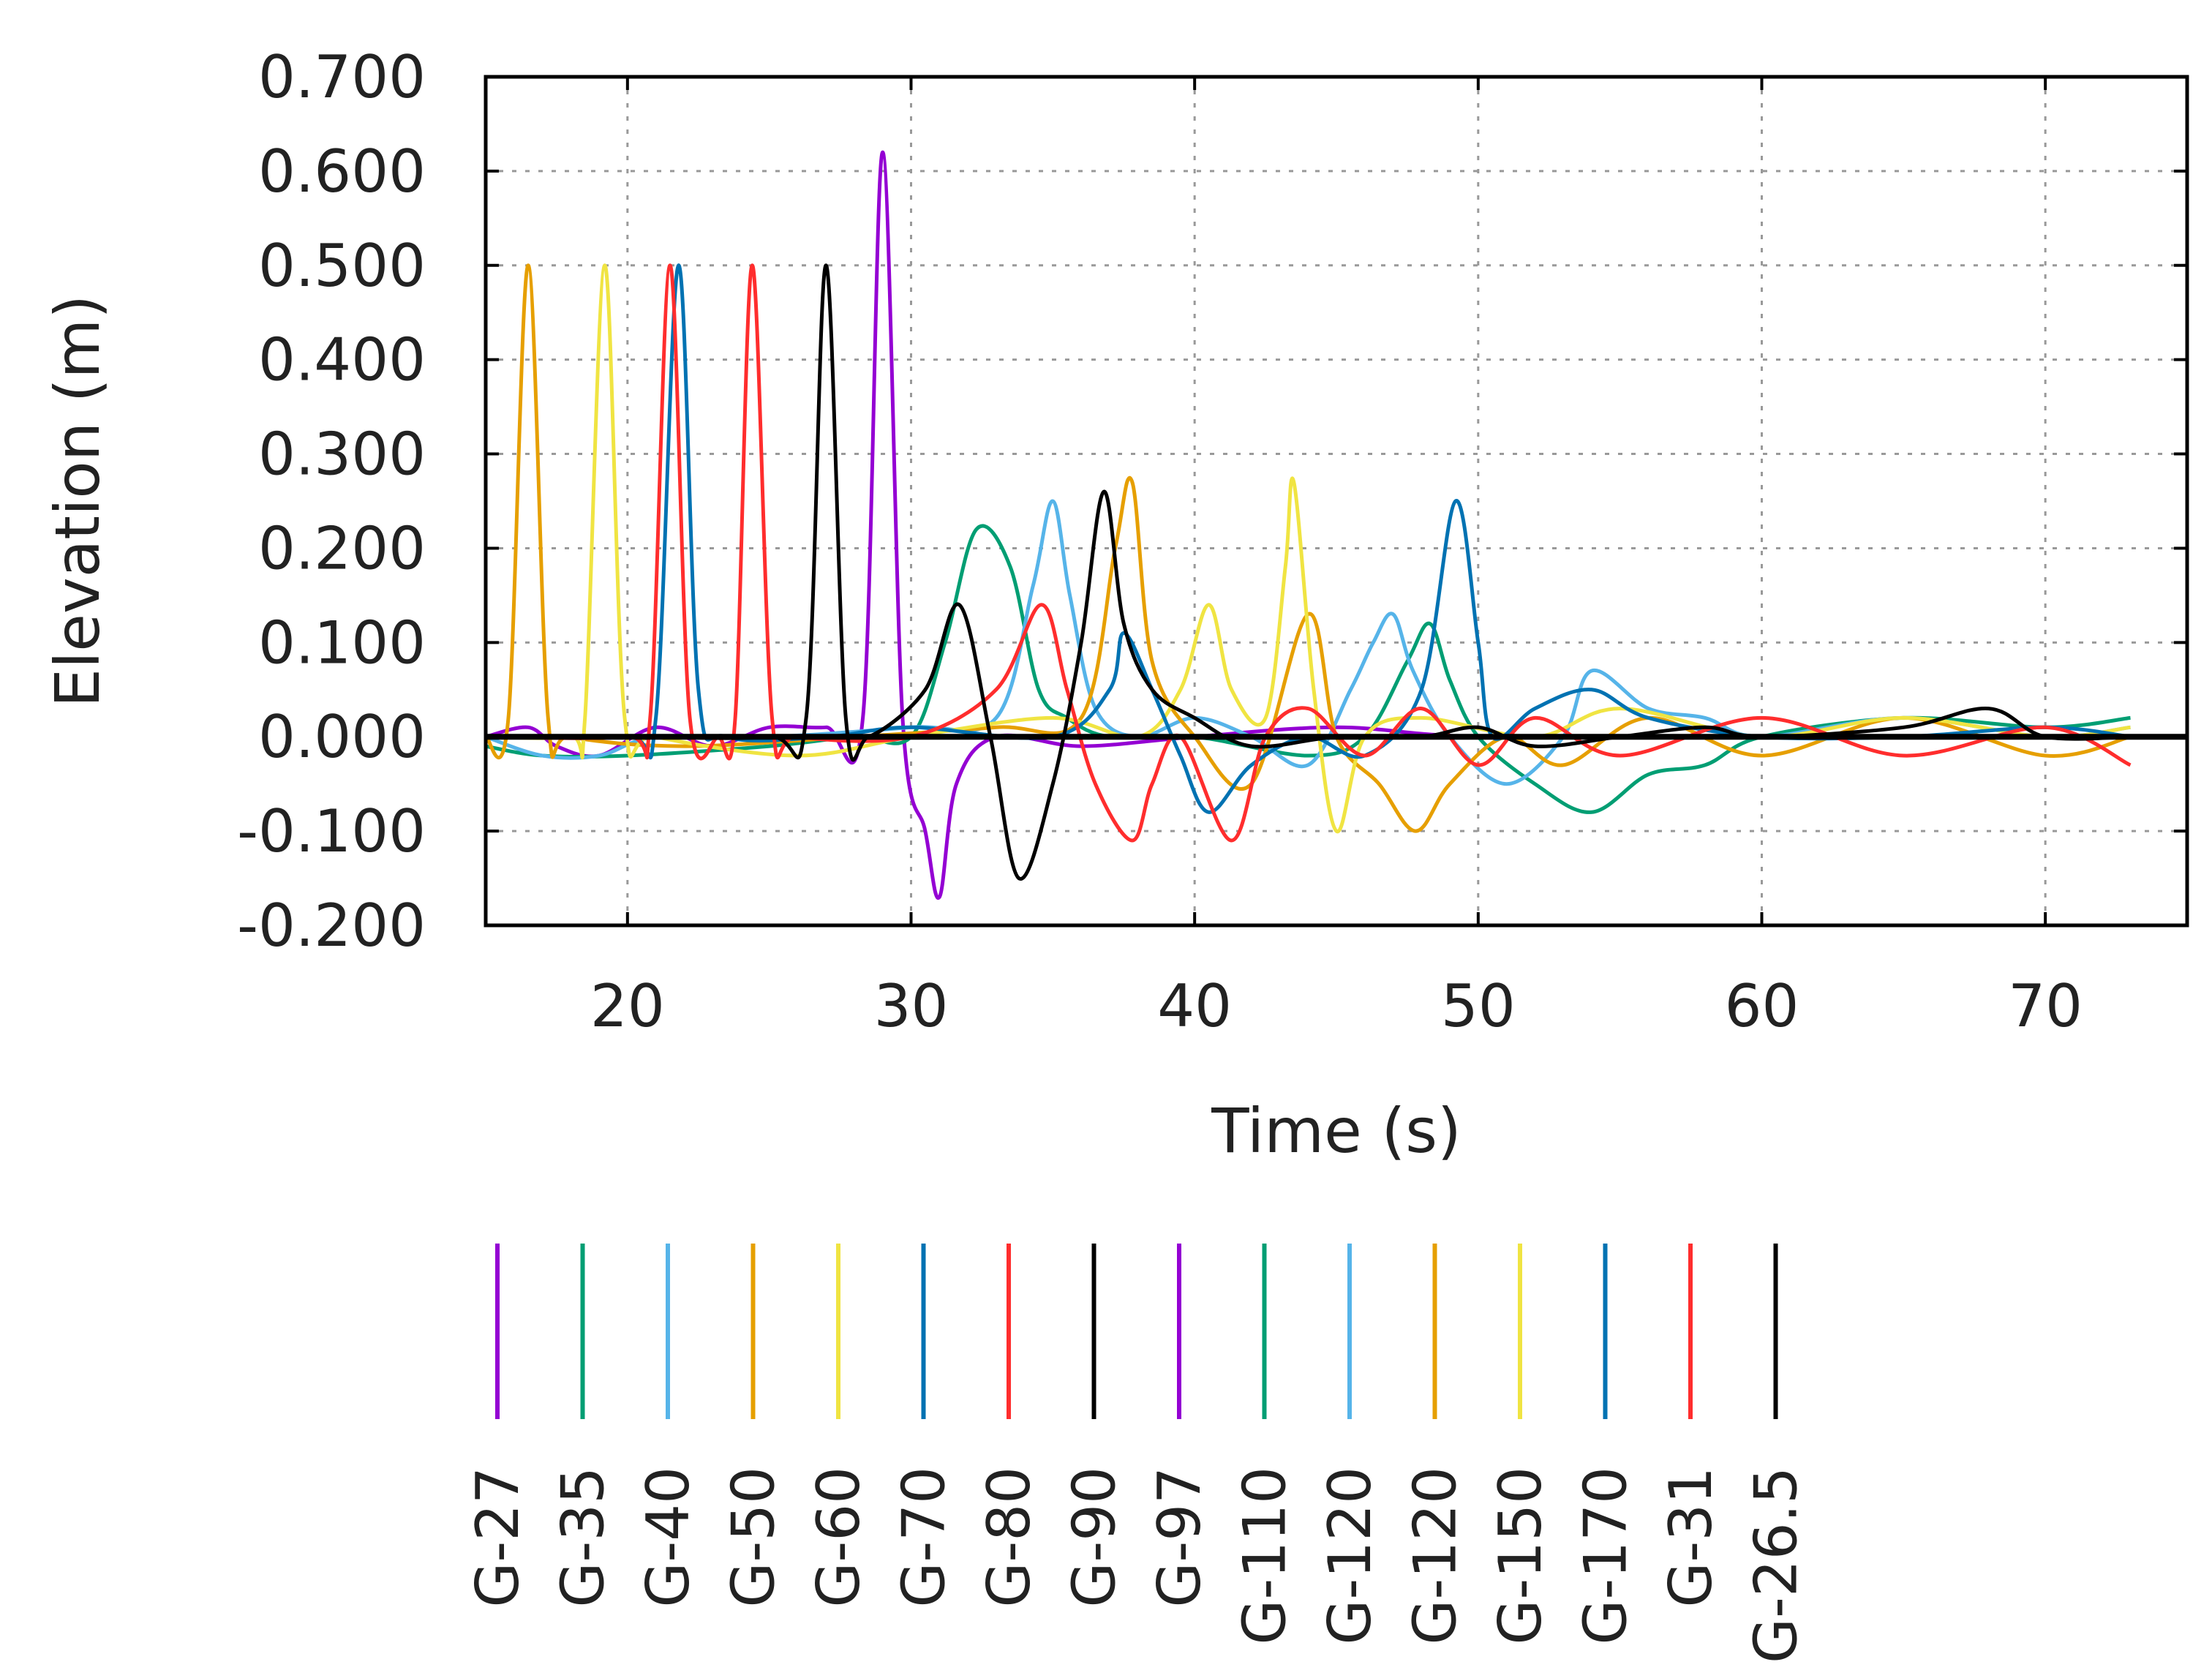  Describe the element at coordinates (627, 1006) in the screenshot. I see `x-tick-label: 20` at that location.